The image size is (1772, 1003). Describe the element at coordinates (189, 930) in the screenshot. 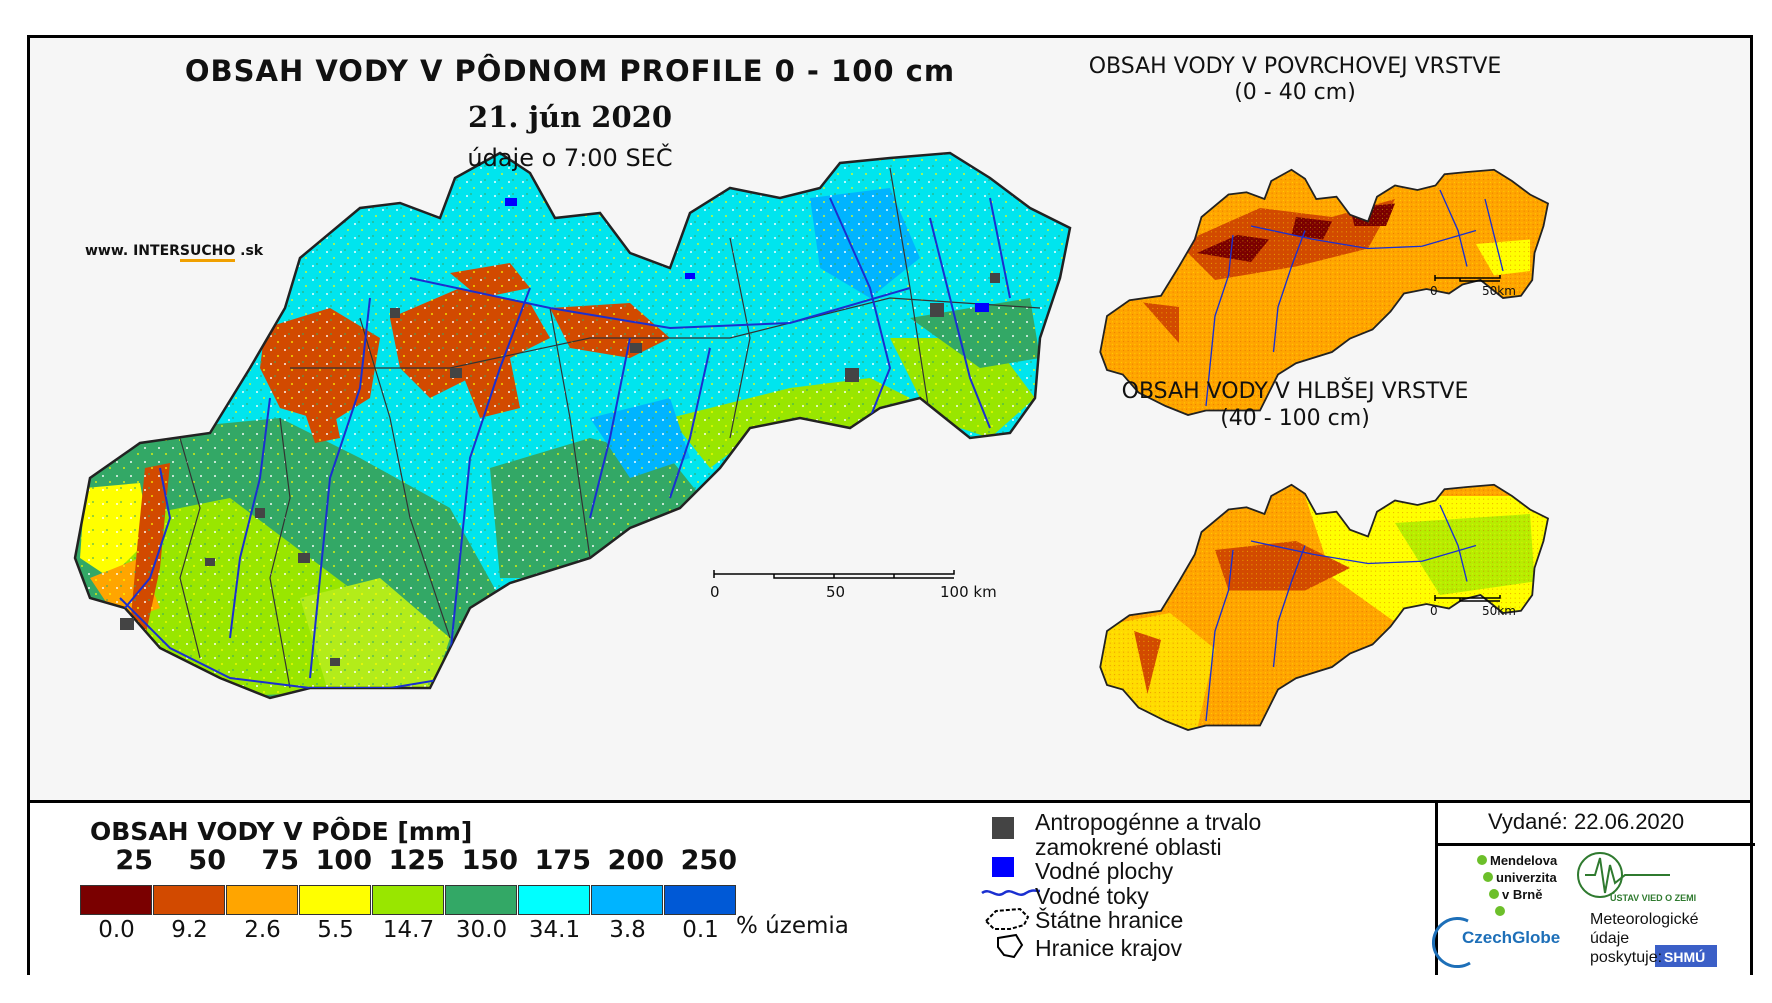

I see `legend-pct: 9.2` at that location.